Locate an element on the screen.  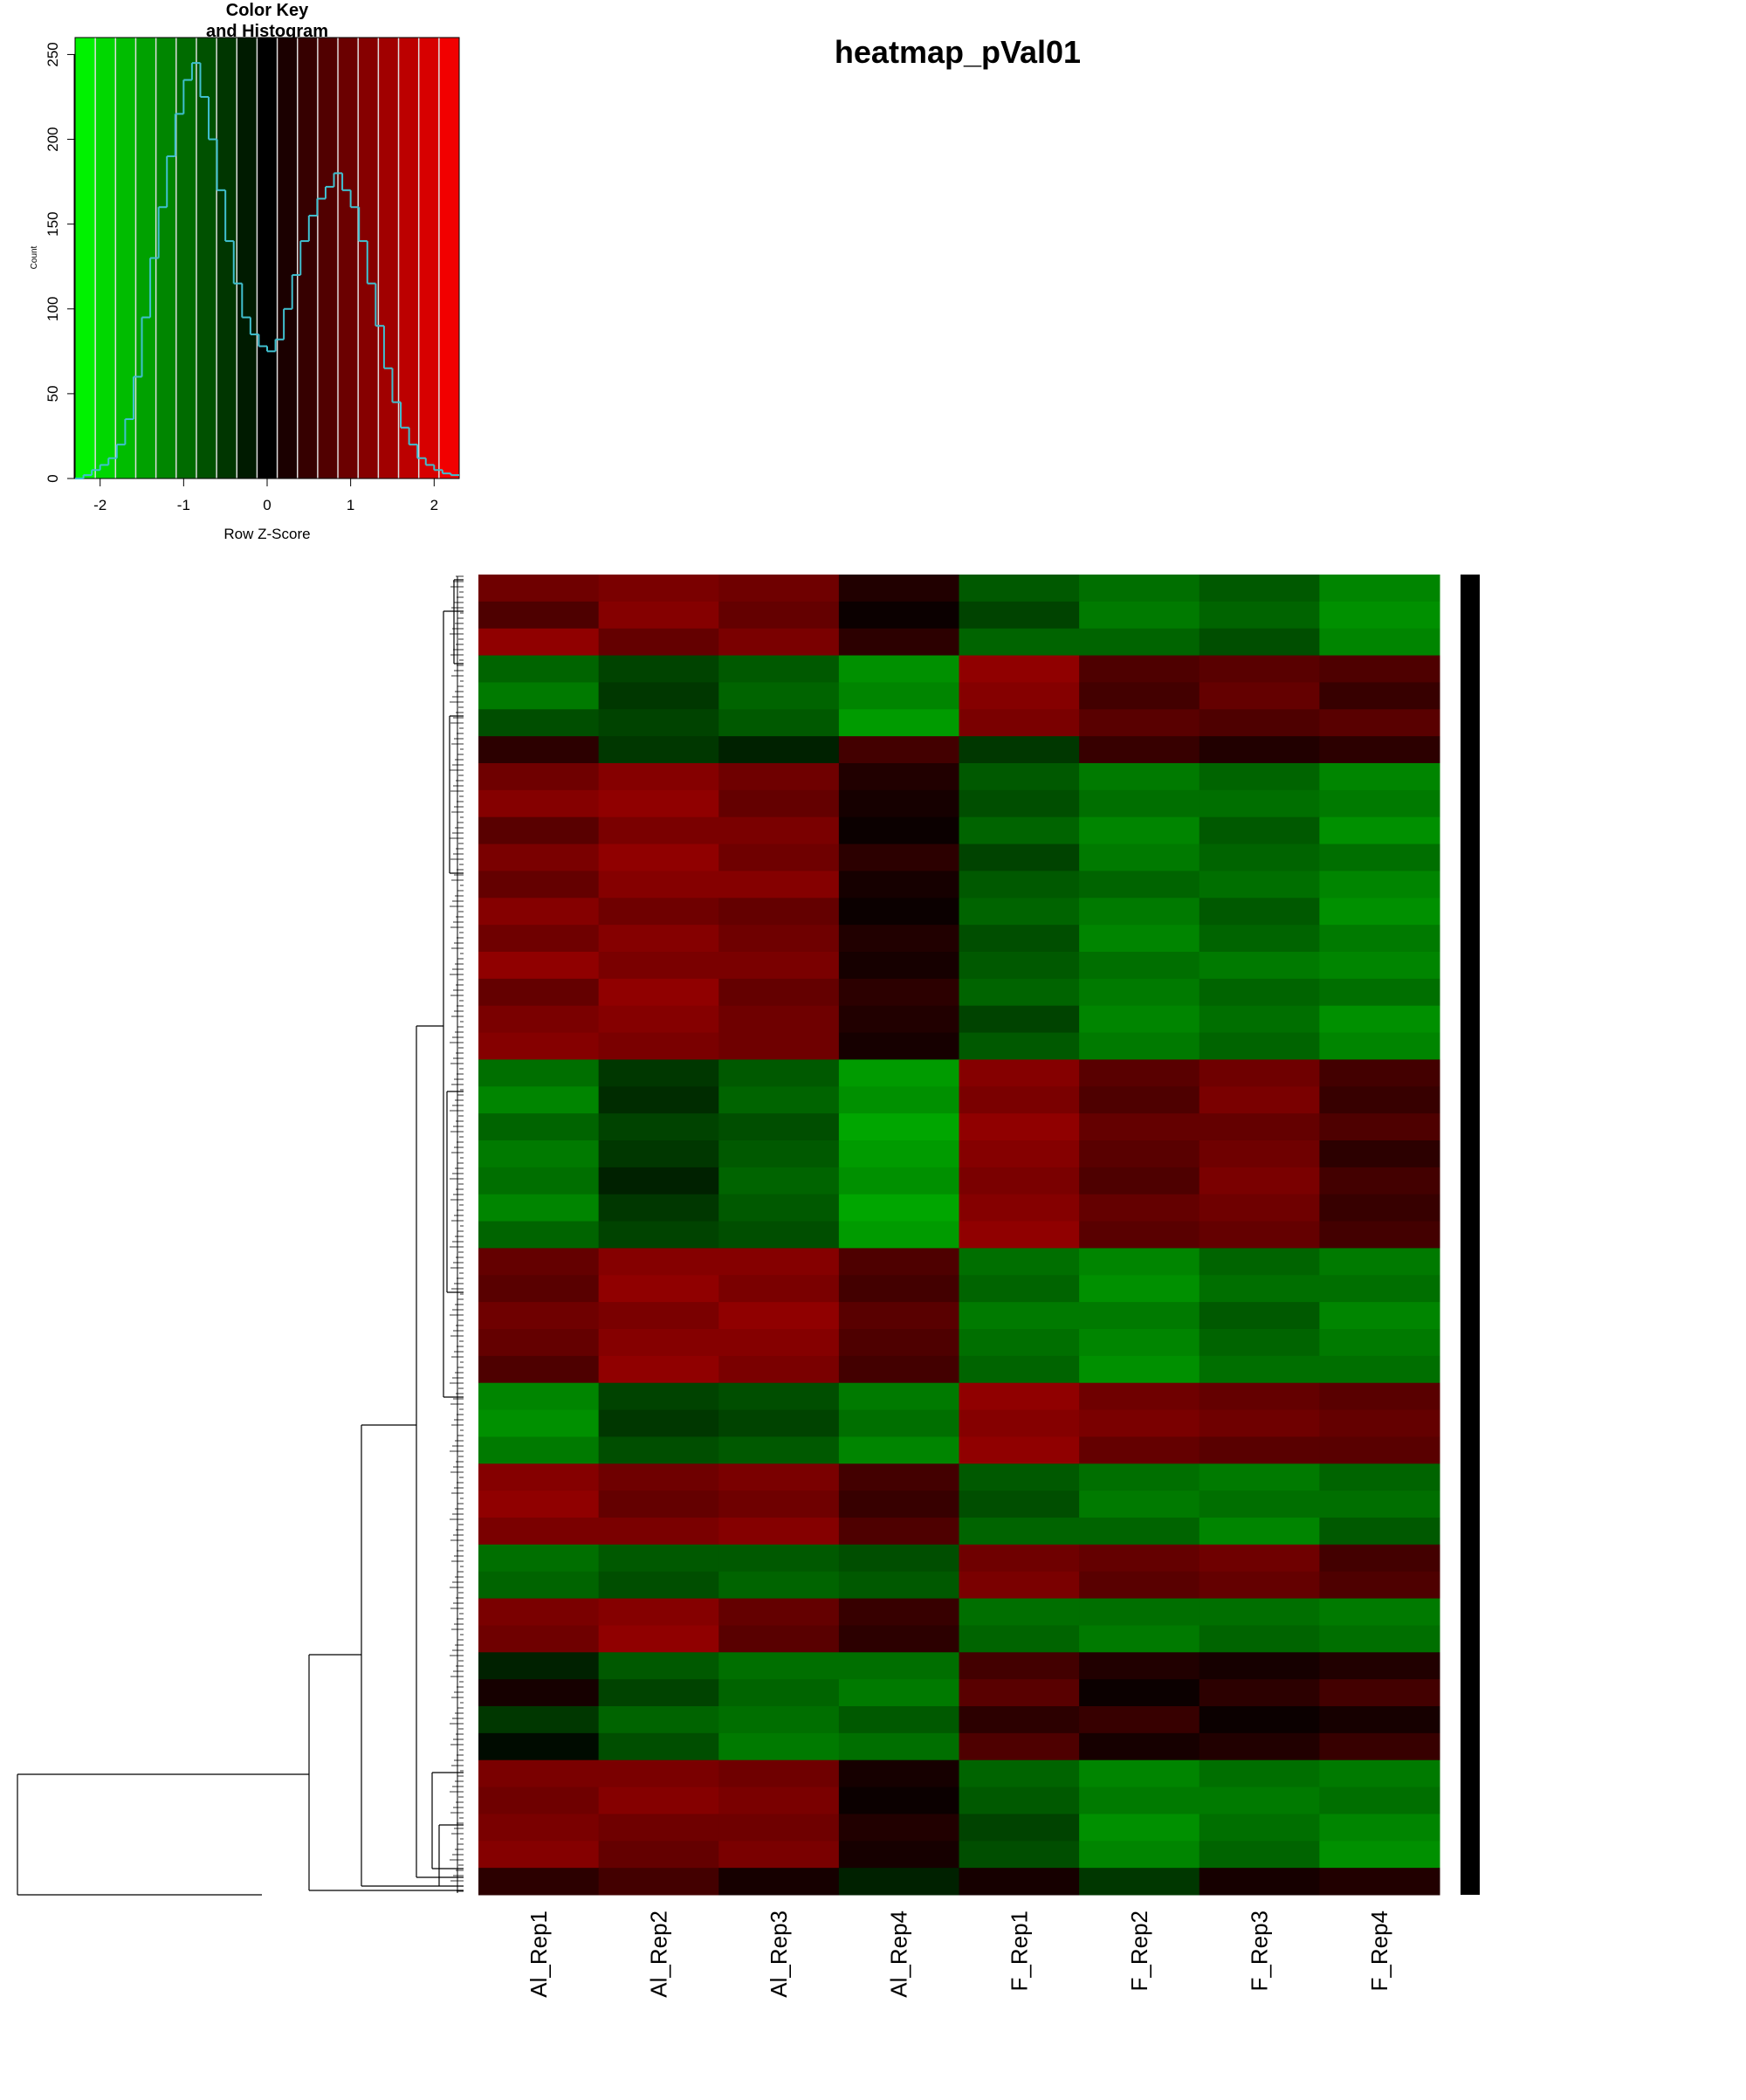
y-tick-label: 250 is located at coordinates (53, 54).